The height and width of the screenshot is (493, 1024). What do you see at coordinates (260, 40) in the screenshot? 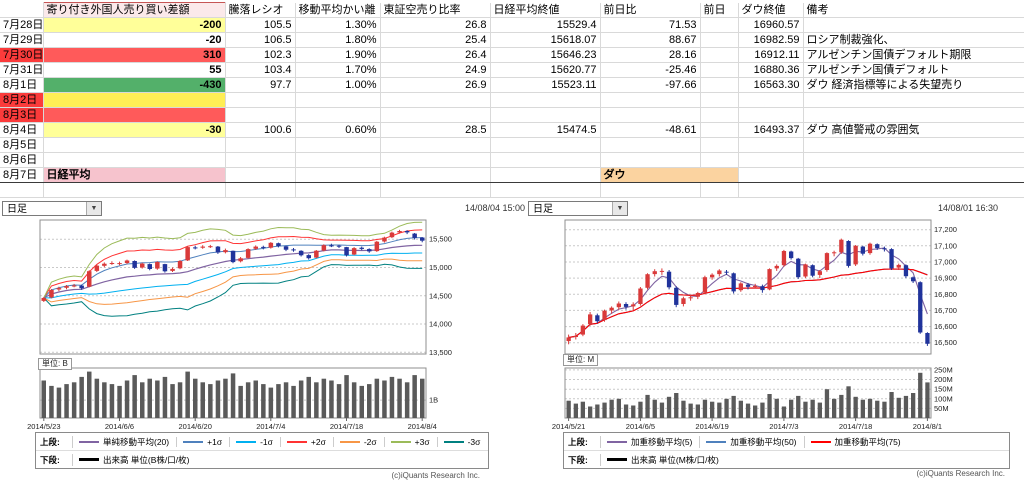
I see `ratio-cell: 106.5` at bounding box center [260, 40].